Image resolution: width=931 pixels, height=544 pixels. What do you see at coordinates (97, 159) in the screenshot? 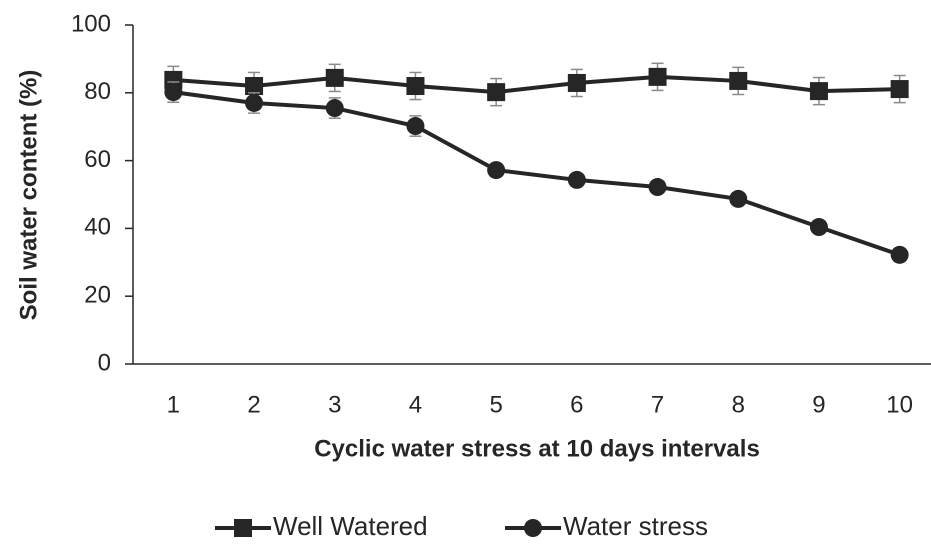
I see `y-tick-label: 60` at bounding box center [97, 159].